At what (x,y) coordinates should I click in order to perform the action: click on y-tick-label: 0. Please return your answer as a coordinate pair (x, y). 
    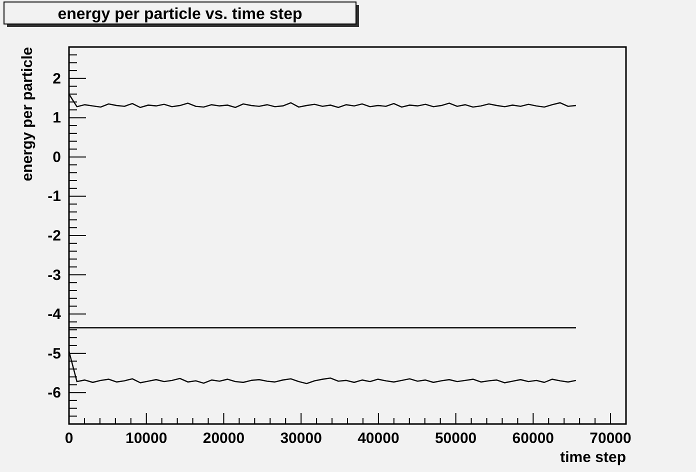
    Looking at the image, I should click on (56, 157).